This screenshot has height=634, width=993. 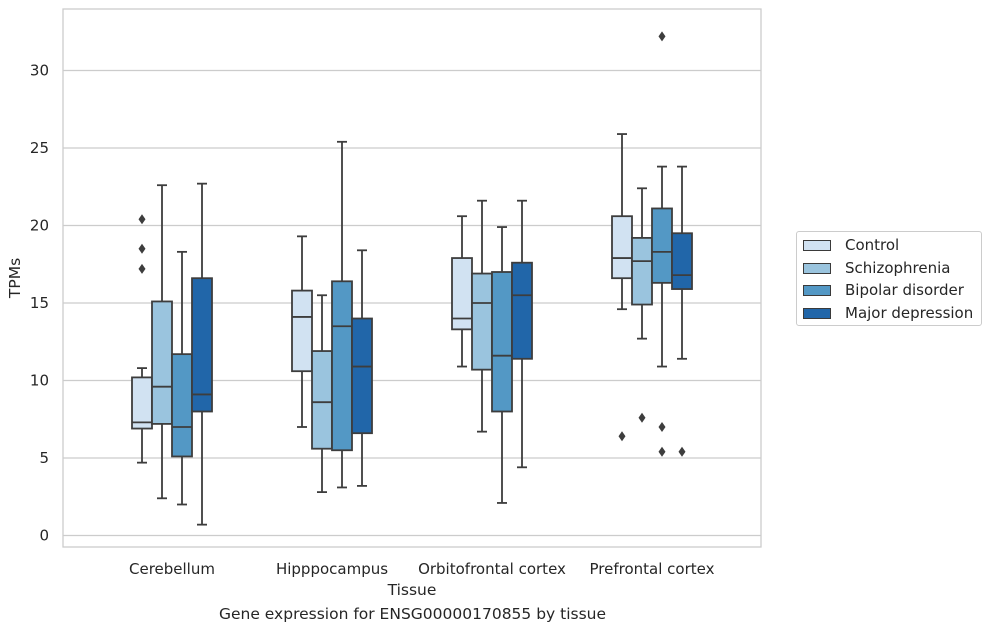 What do you see at coordinates (904, 290) in the screenshot?
I see `legend-label-bipolar-disorder: Bipolar disorder` at bounding box center [904, 290].